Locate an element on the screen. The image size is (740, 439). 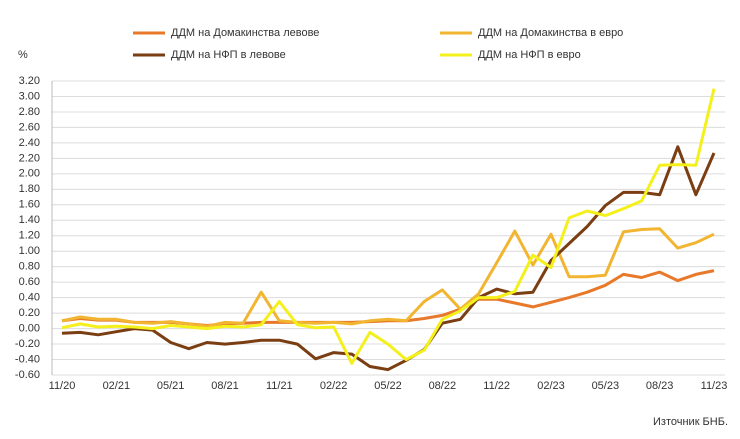
x-tick-label: 02/23 is located at coordinates (551, 386).